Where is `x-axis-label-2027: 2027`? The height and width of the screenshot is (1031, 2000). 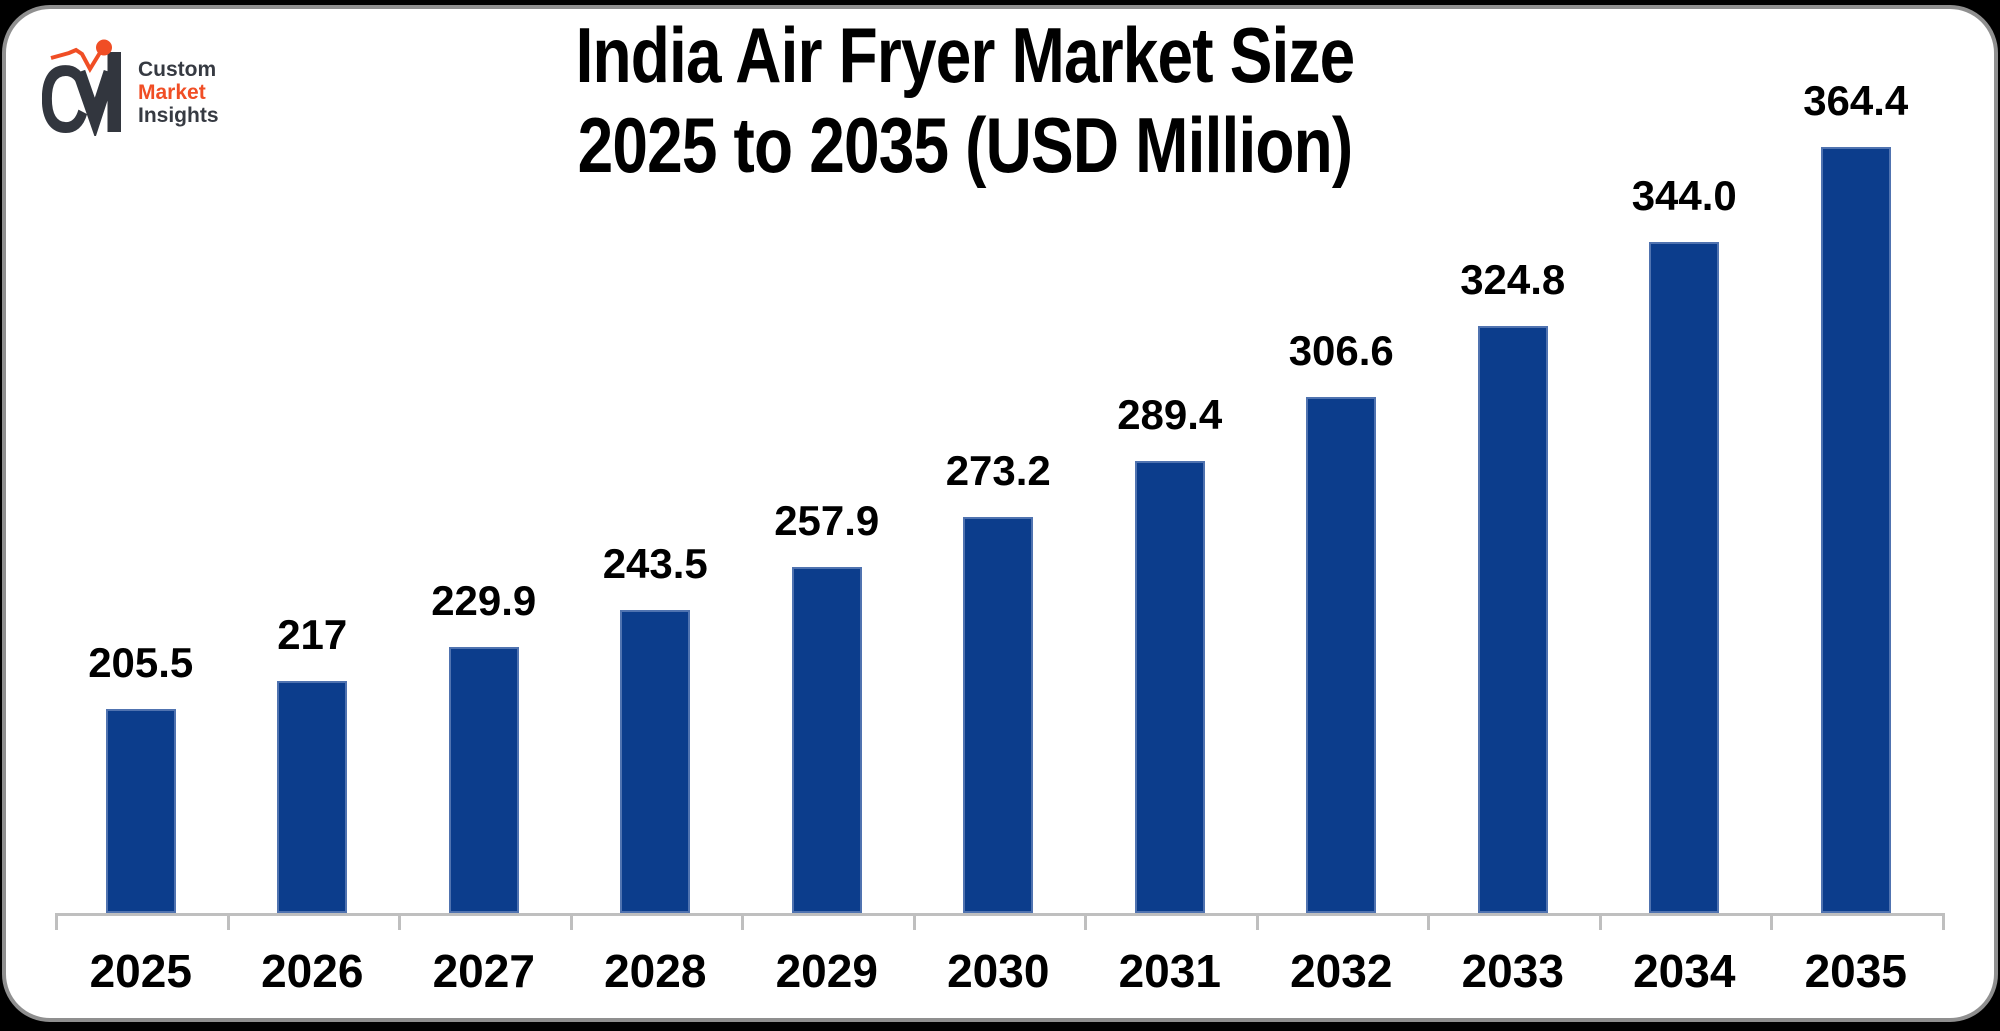 x-axis-label-2027: 2027 is located at coordinates (483, 971).